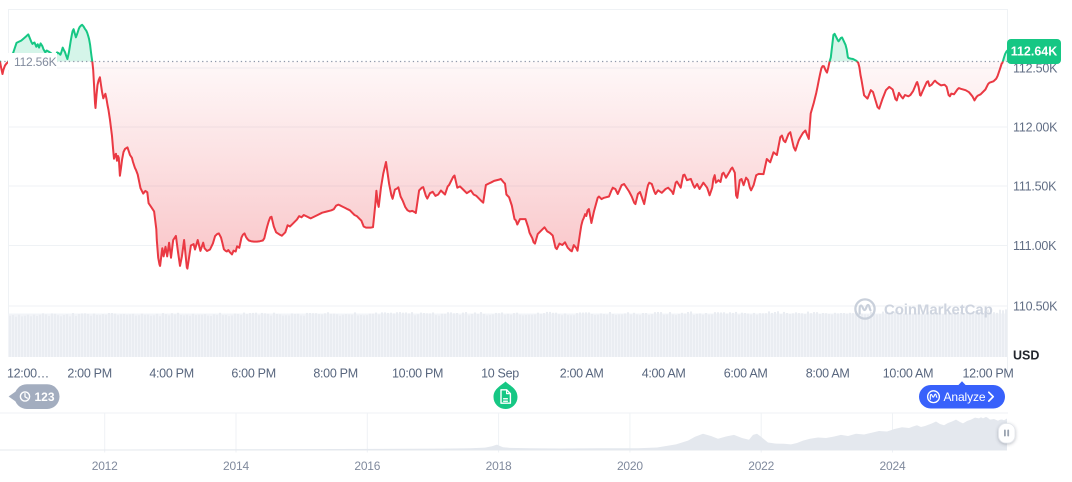 The height and width of the screenshot is (482, 1072). I want to click on svg-text: 111.00K, so click(1035, 246).